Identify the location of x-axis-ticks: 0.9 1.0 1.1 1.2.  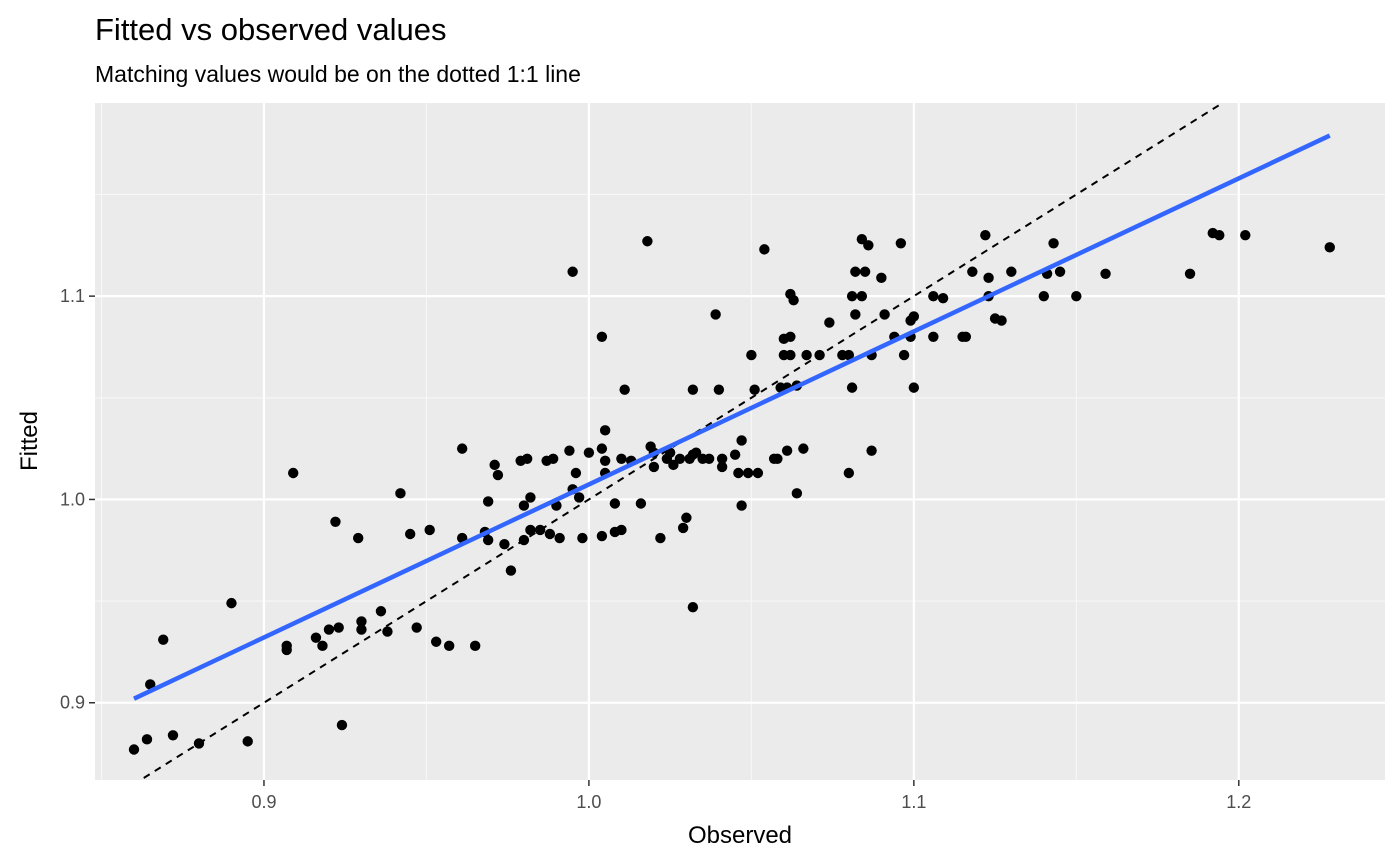
(751, 796).